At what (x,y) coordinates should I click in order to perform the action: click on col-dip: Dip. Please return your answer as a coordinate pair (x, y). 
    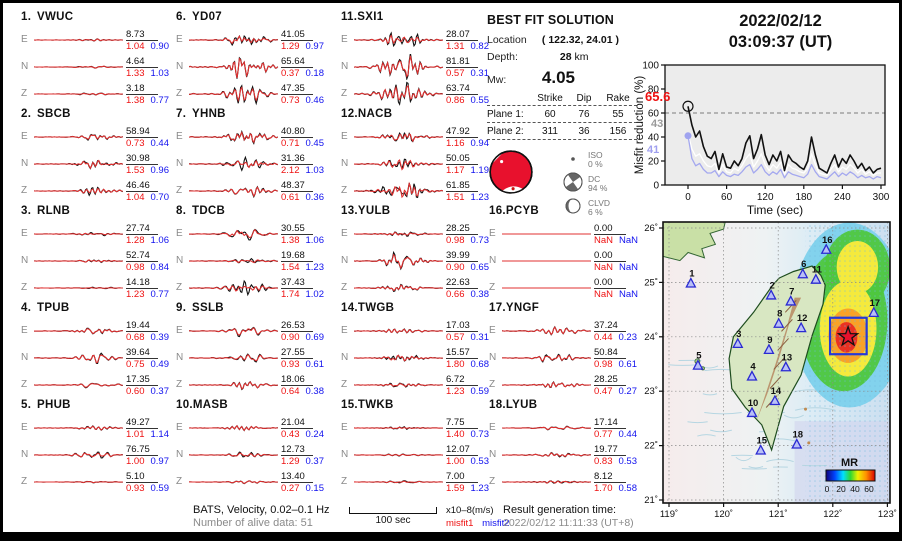
    Looking at the image, I should click on (584, 98).